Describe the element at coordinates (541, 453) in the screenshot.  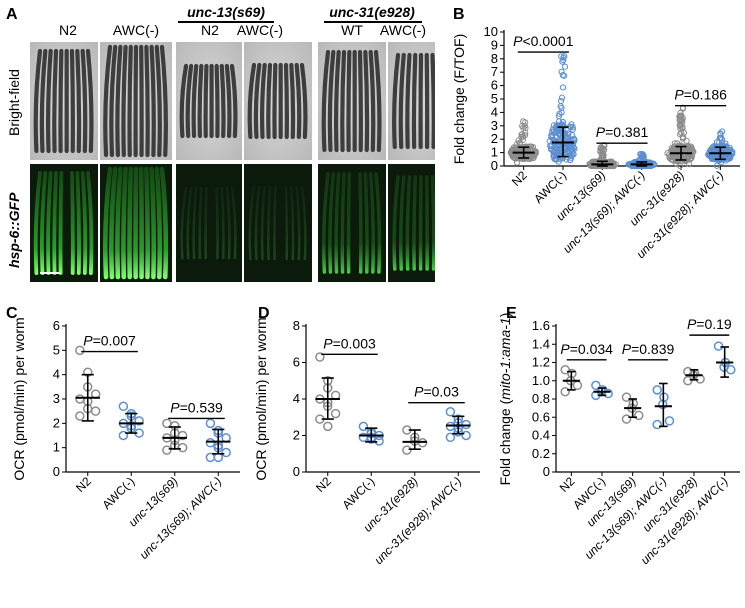
I see `y-tick-label: 0.2` at that location.